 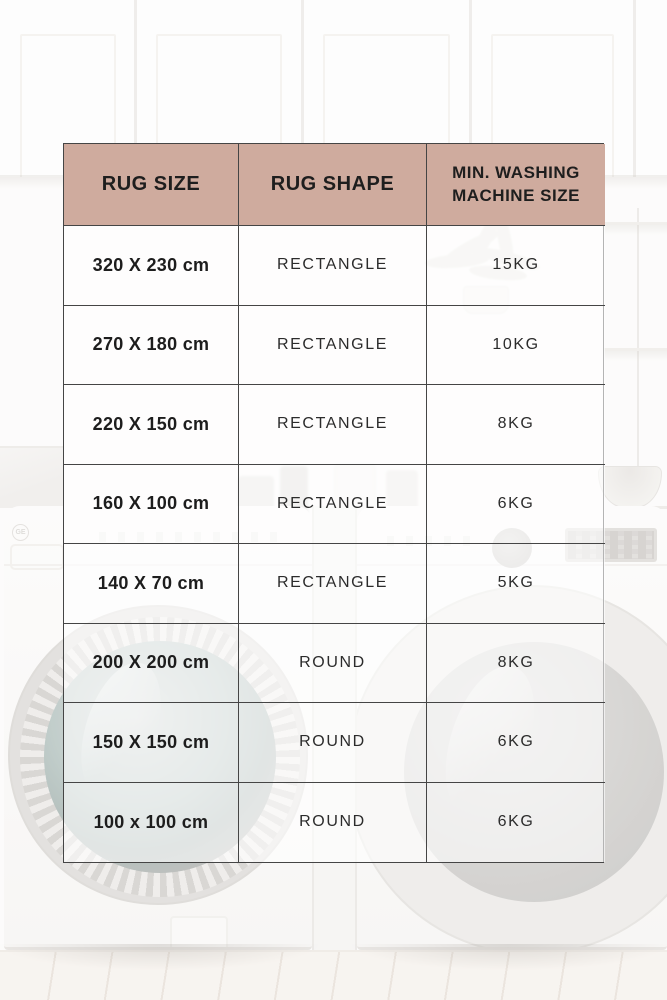 I want to click on rug-size-cell: 140 X 70 cm, so click(x=151, y=584).